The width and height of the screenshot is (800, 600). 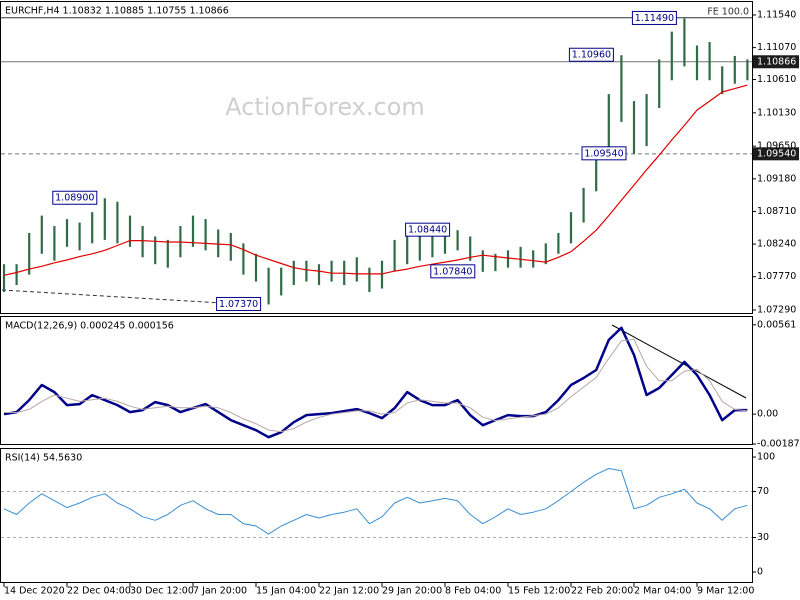 What do you see at coordinates (220, 591) in the screenshot?
I see `x-tick-label: 7 Jan 20:00` at bounding box center [220, 591].